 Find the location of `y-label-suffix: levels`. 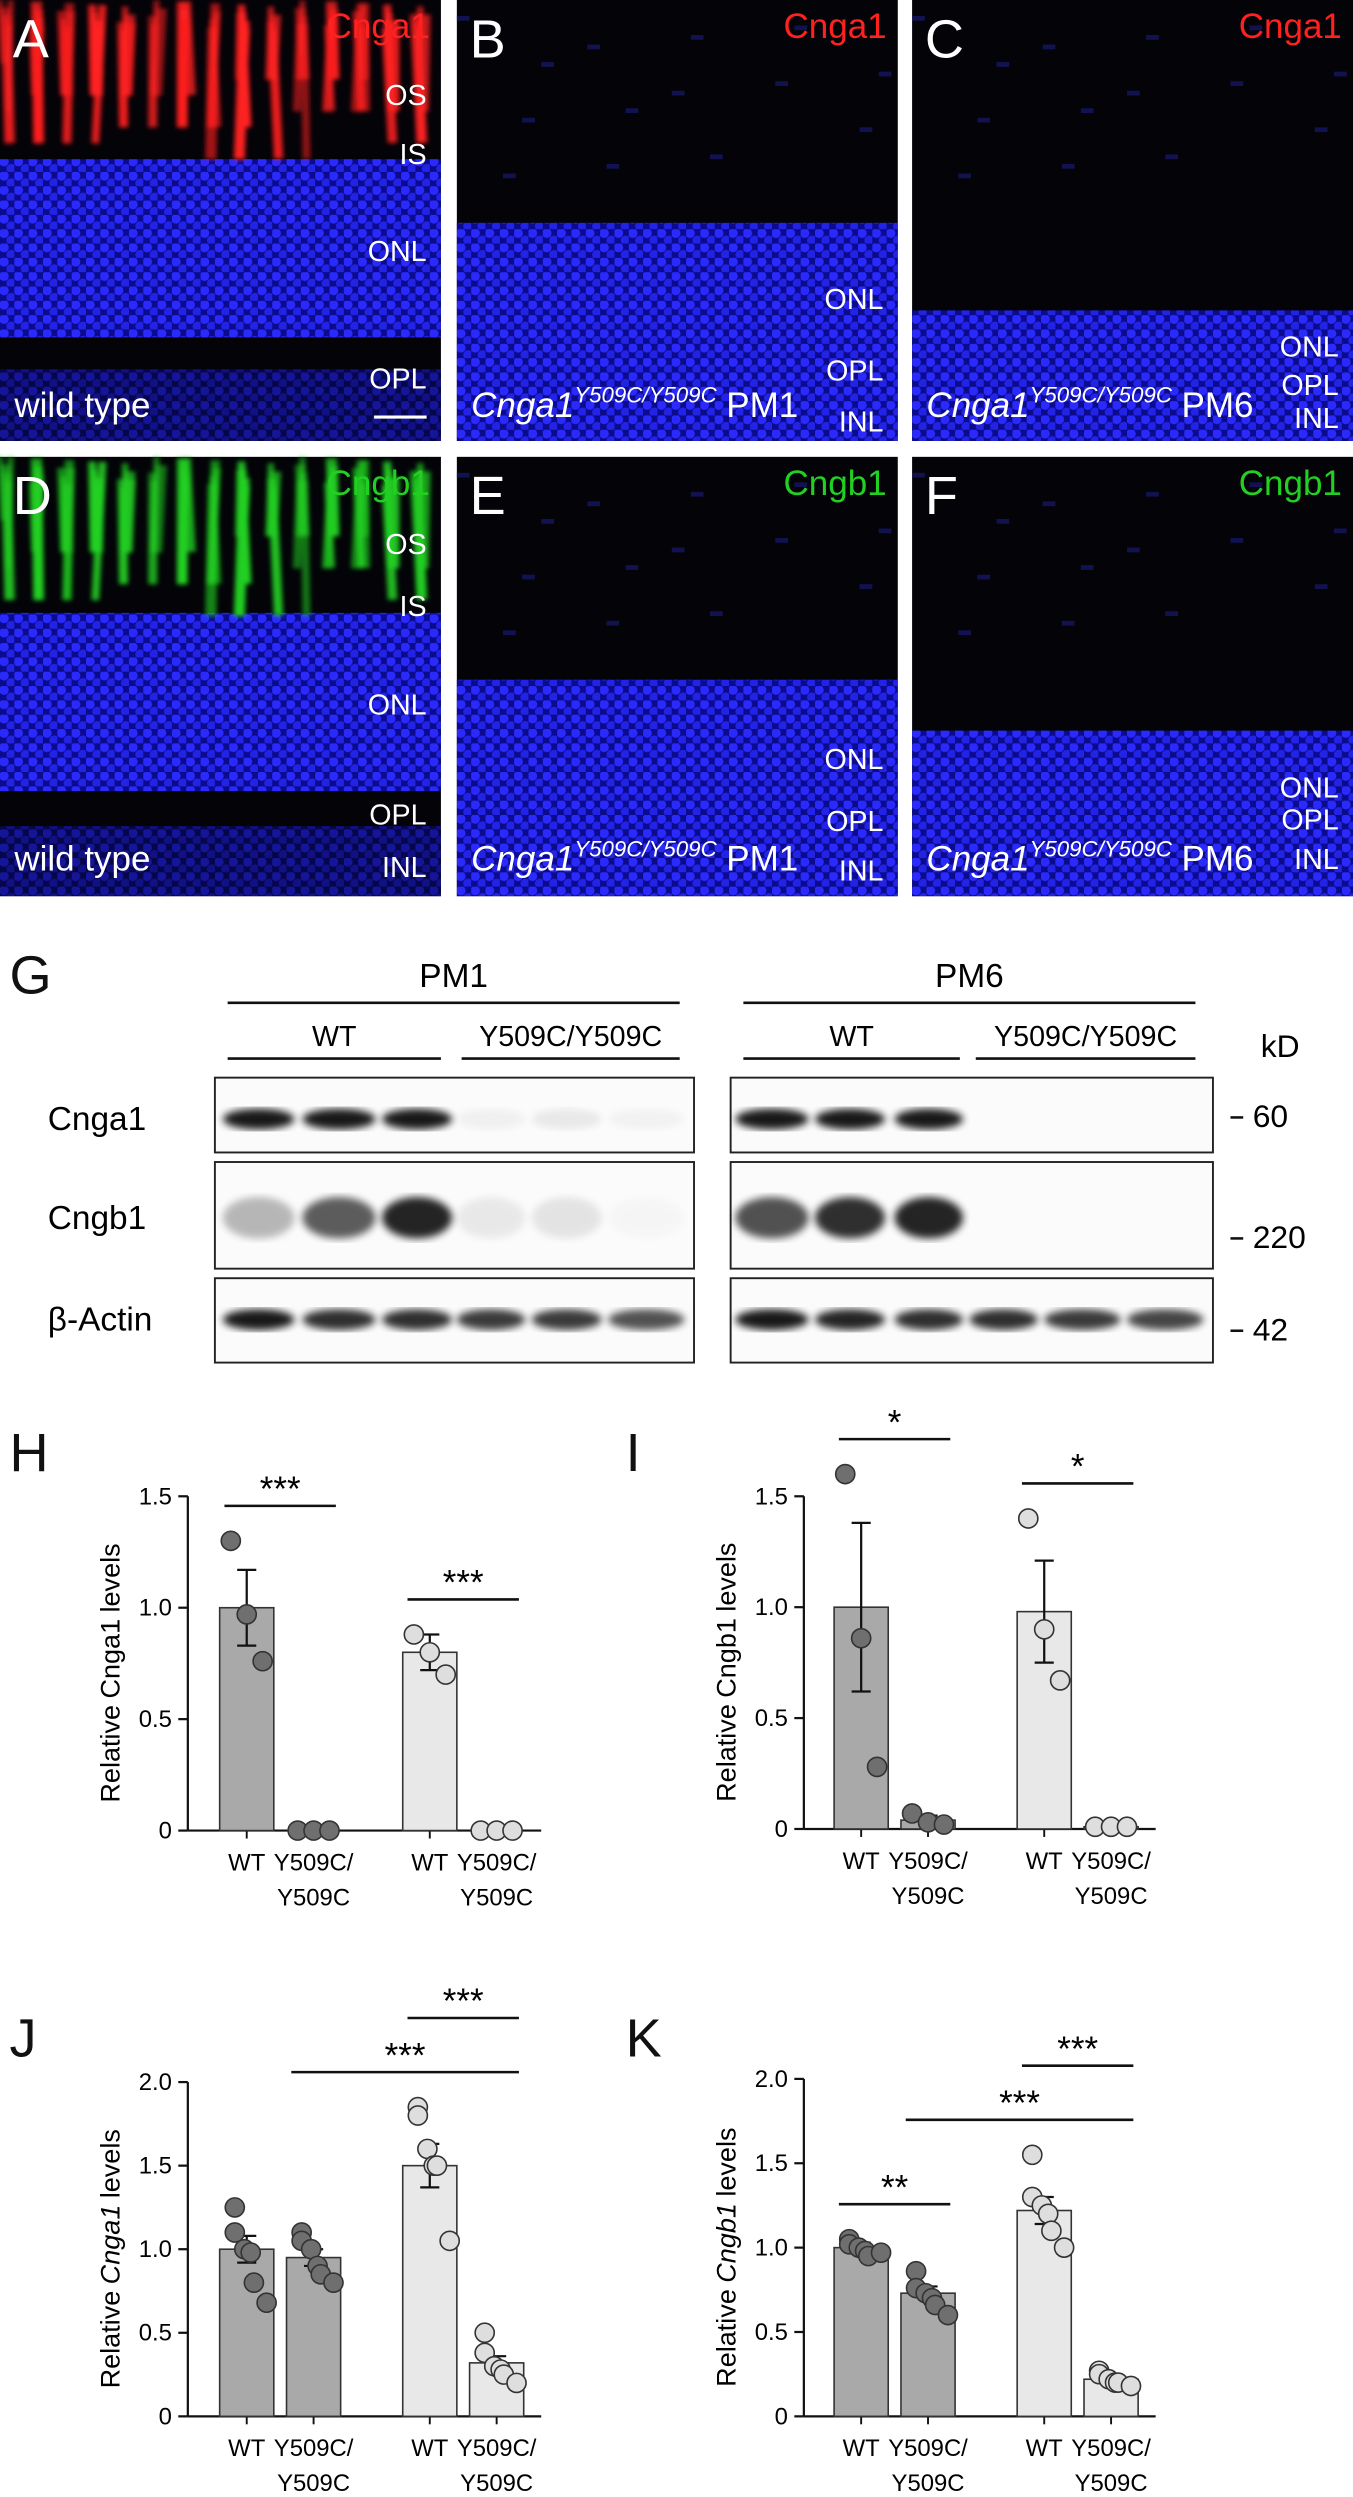

y-label-suffix: levels is located at coordinates (110, 2163).